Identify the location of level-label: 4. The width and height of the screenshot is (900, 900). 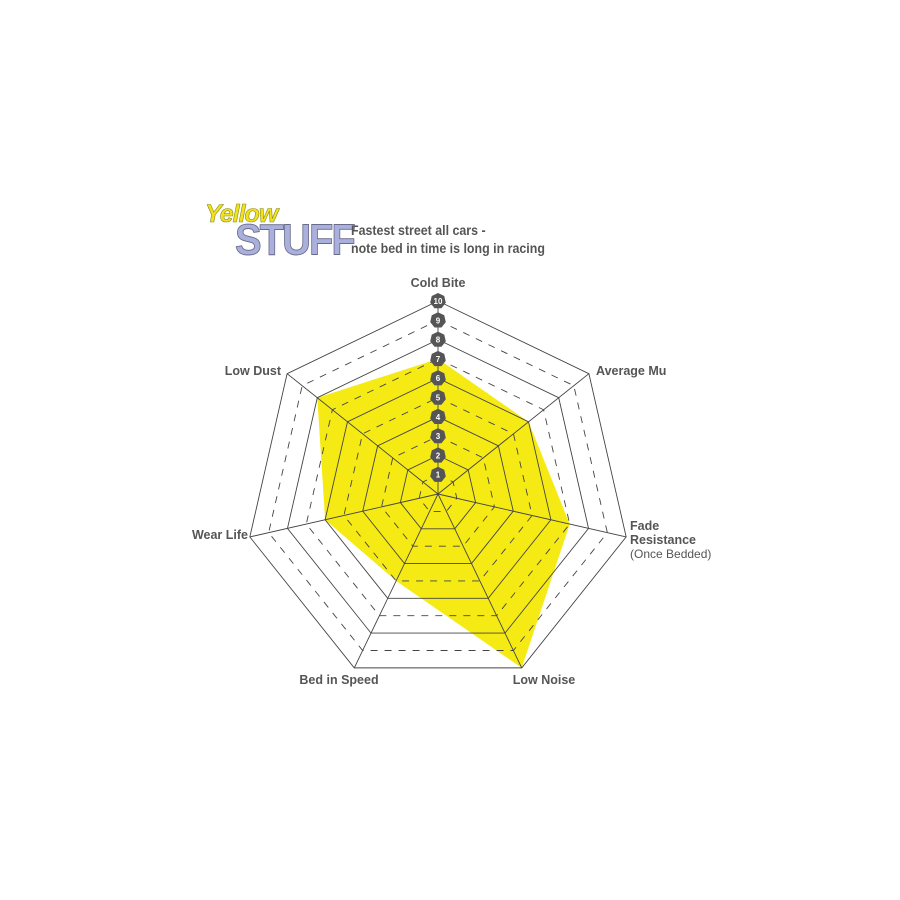
(438, 417).